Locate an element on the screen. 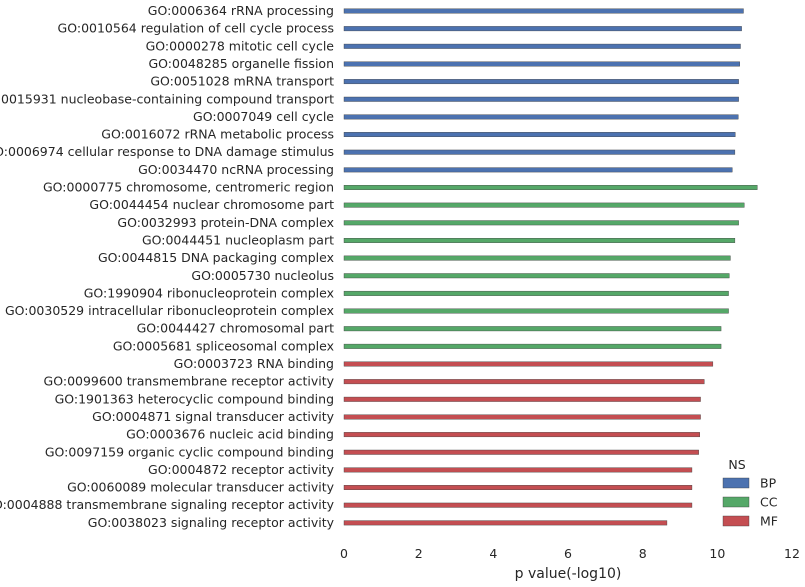  category-label: GO:0005681 spliceosomal complex is located at coordinates (223, 345).